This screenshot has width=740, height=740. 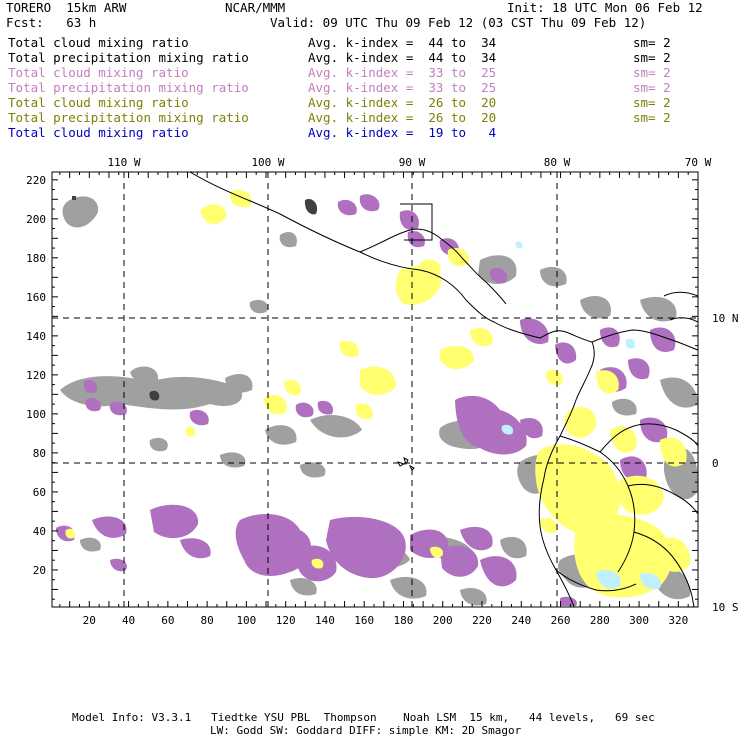 I want to click on model-title: TORERO 15km ARW, so click(x=66, y=7).